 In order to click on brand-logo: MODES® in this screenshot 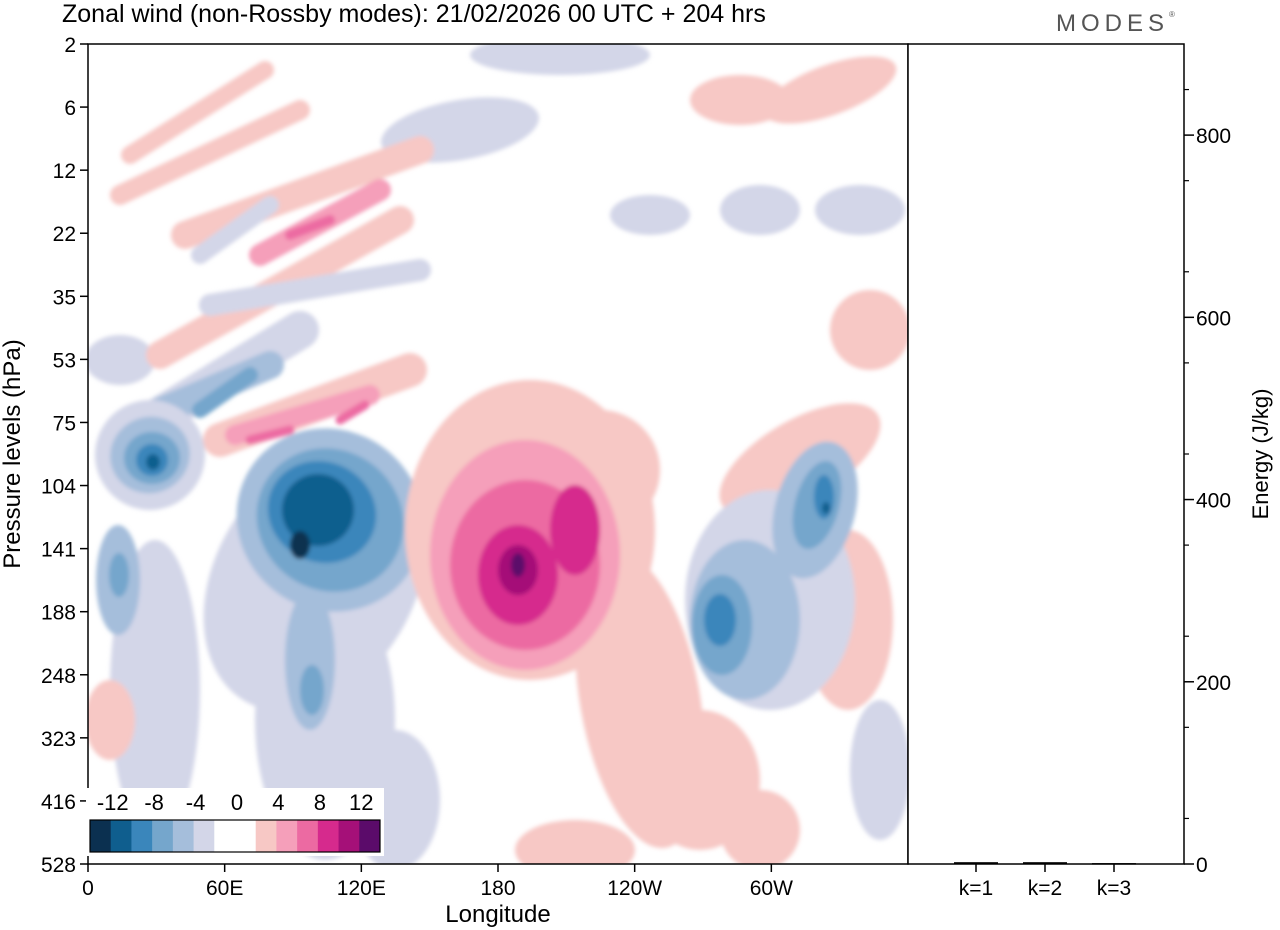, I will do `click(1115, 24)`.